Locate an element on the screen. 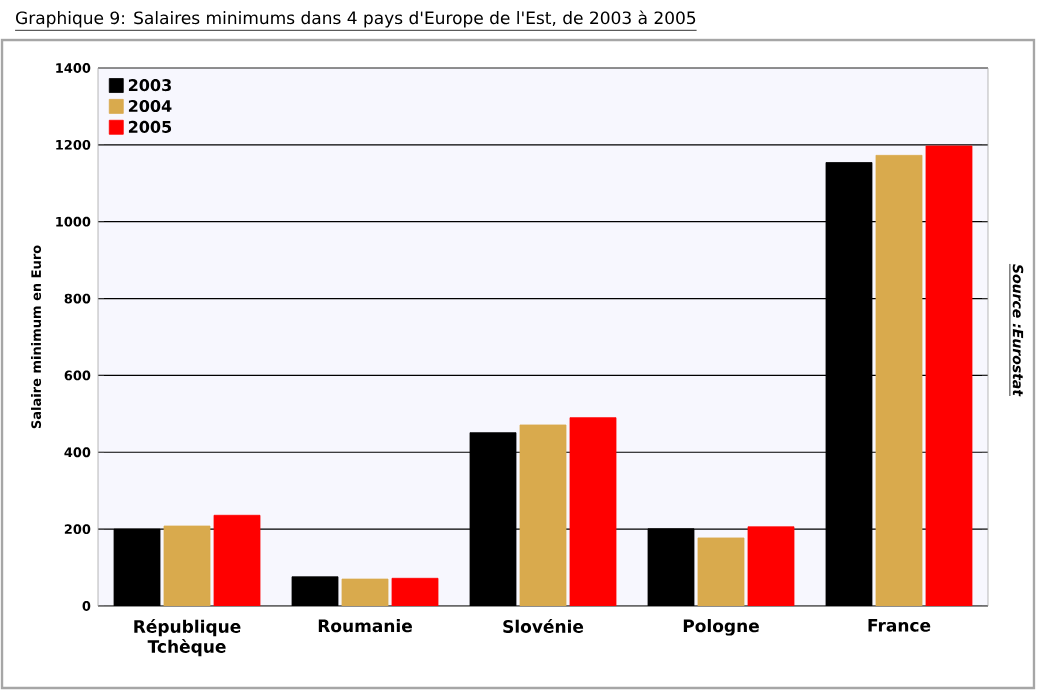 The height and width of the screenshot is (690, 1038). legend-label: 2003 is located at coordinates (149, 85).